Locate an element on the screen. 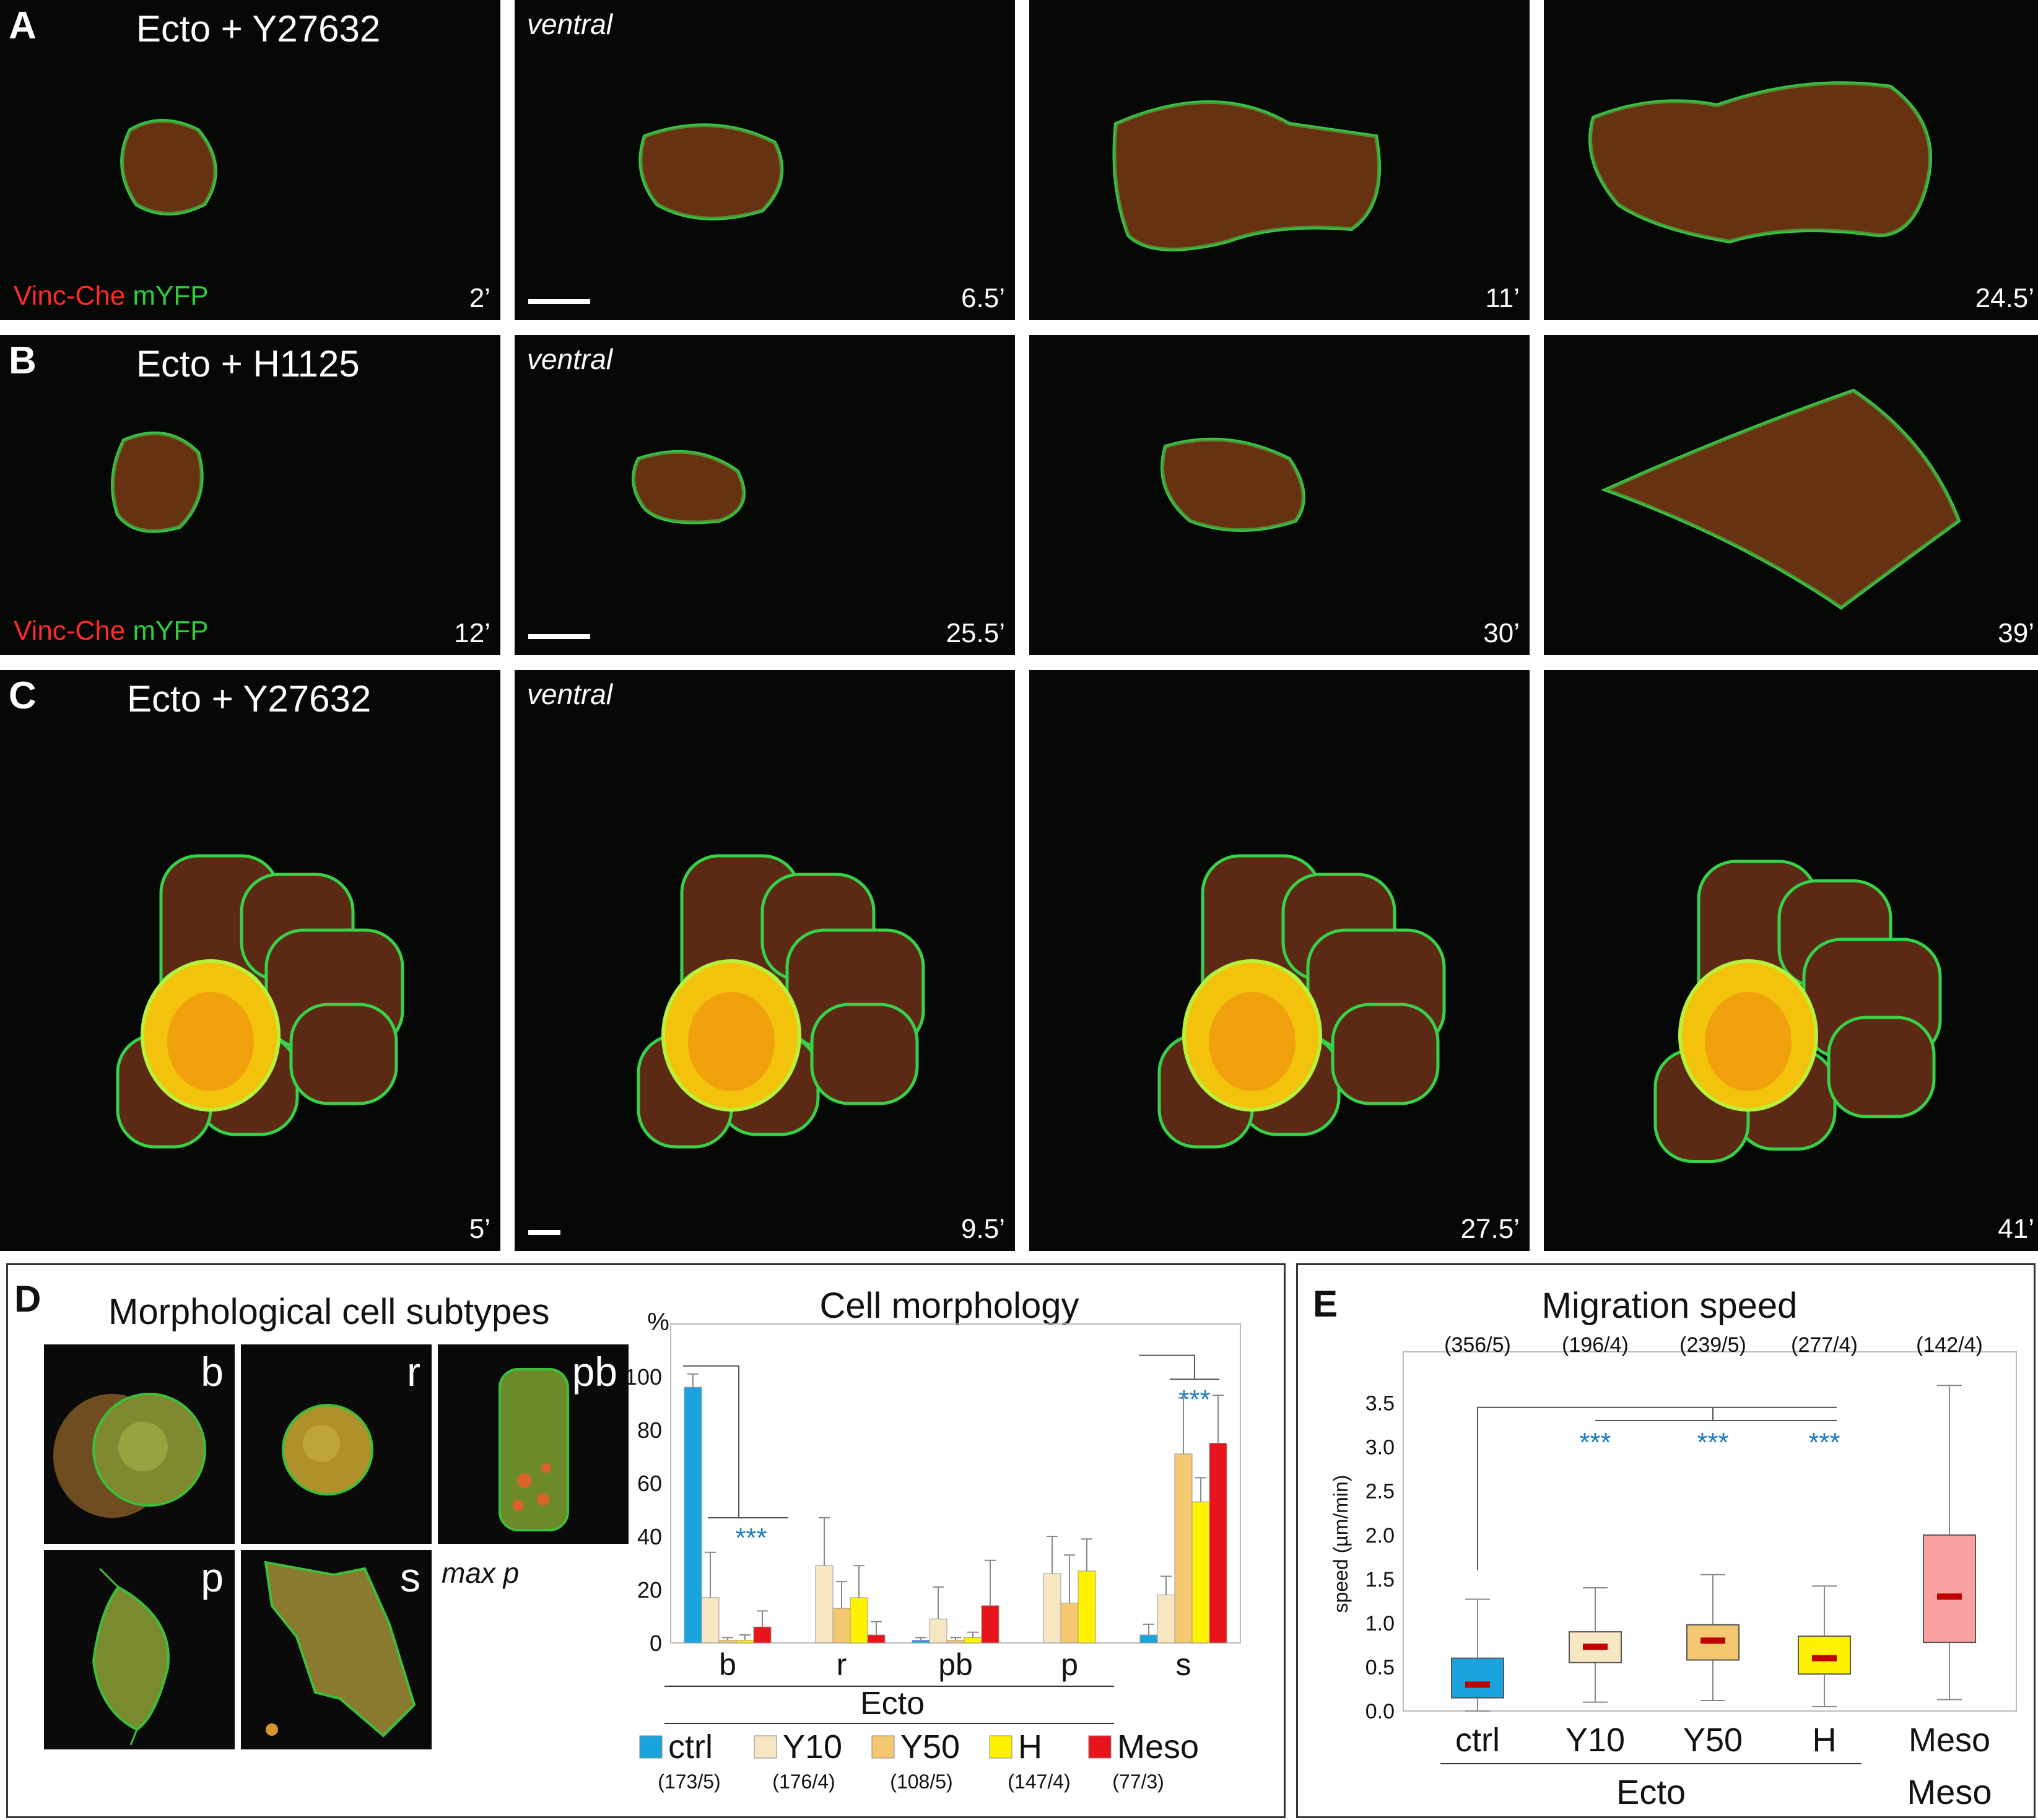 Image resolution: width=2038 pixels, height=1820 pixels. micrograph-a-4: 24.5’ is located at coordinates (1791, 160).